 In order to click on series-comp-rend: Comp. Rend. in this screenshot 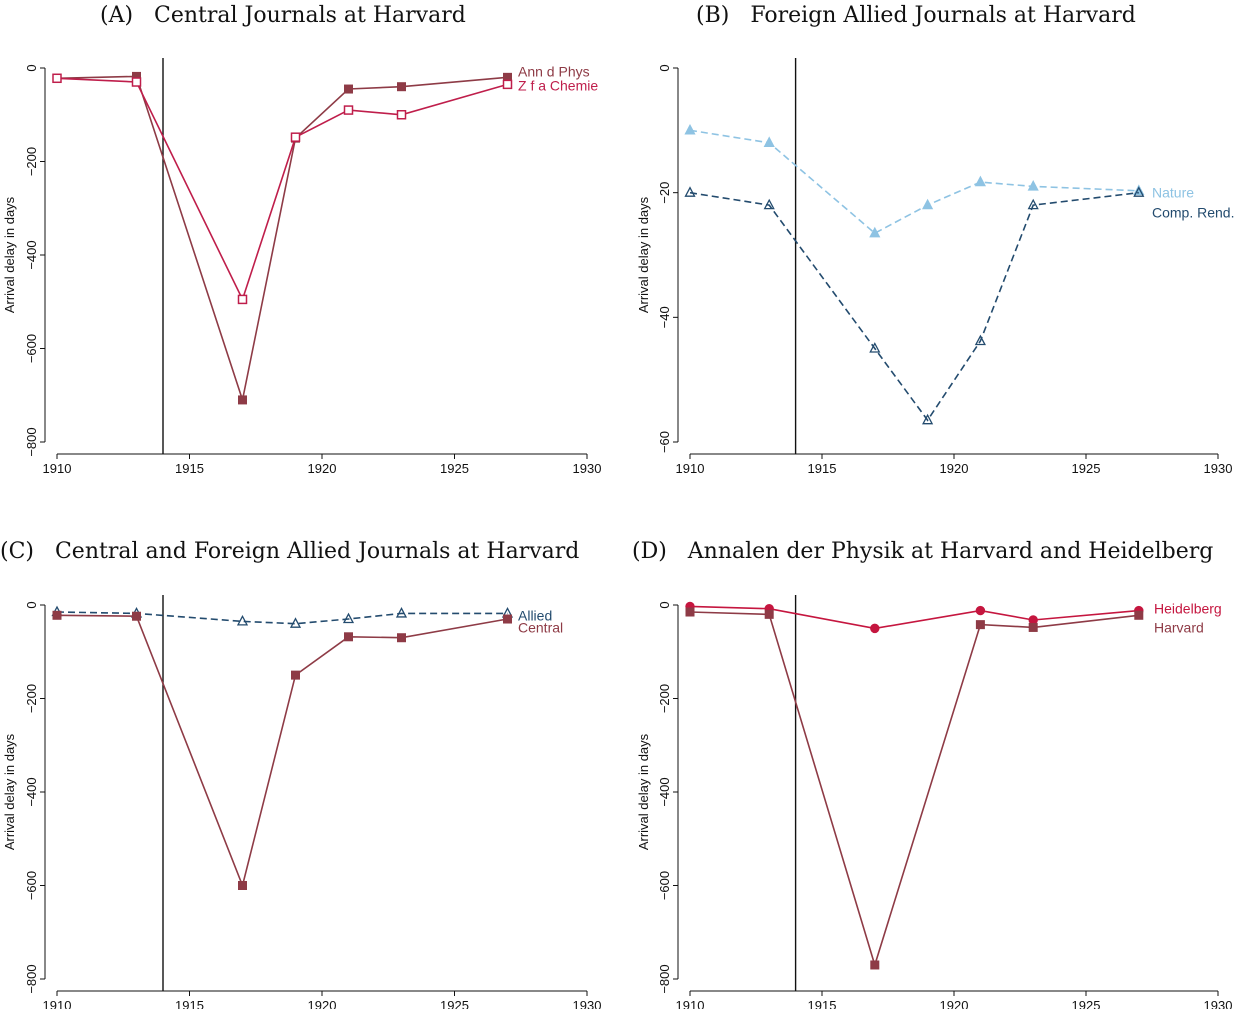, I will do `click(959, 305)`.